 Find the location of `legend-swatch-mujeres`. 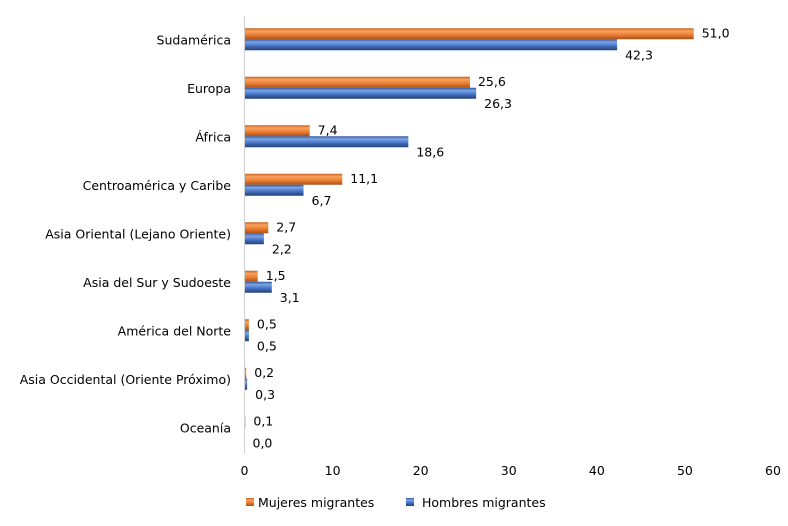

legend-swatch-mujeres is located at coordinates (250, 502).